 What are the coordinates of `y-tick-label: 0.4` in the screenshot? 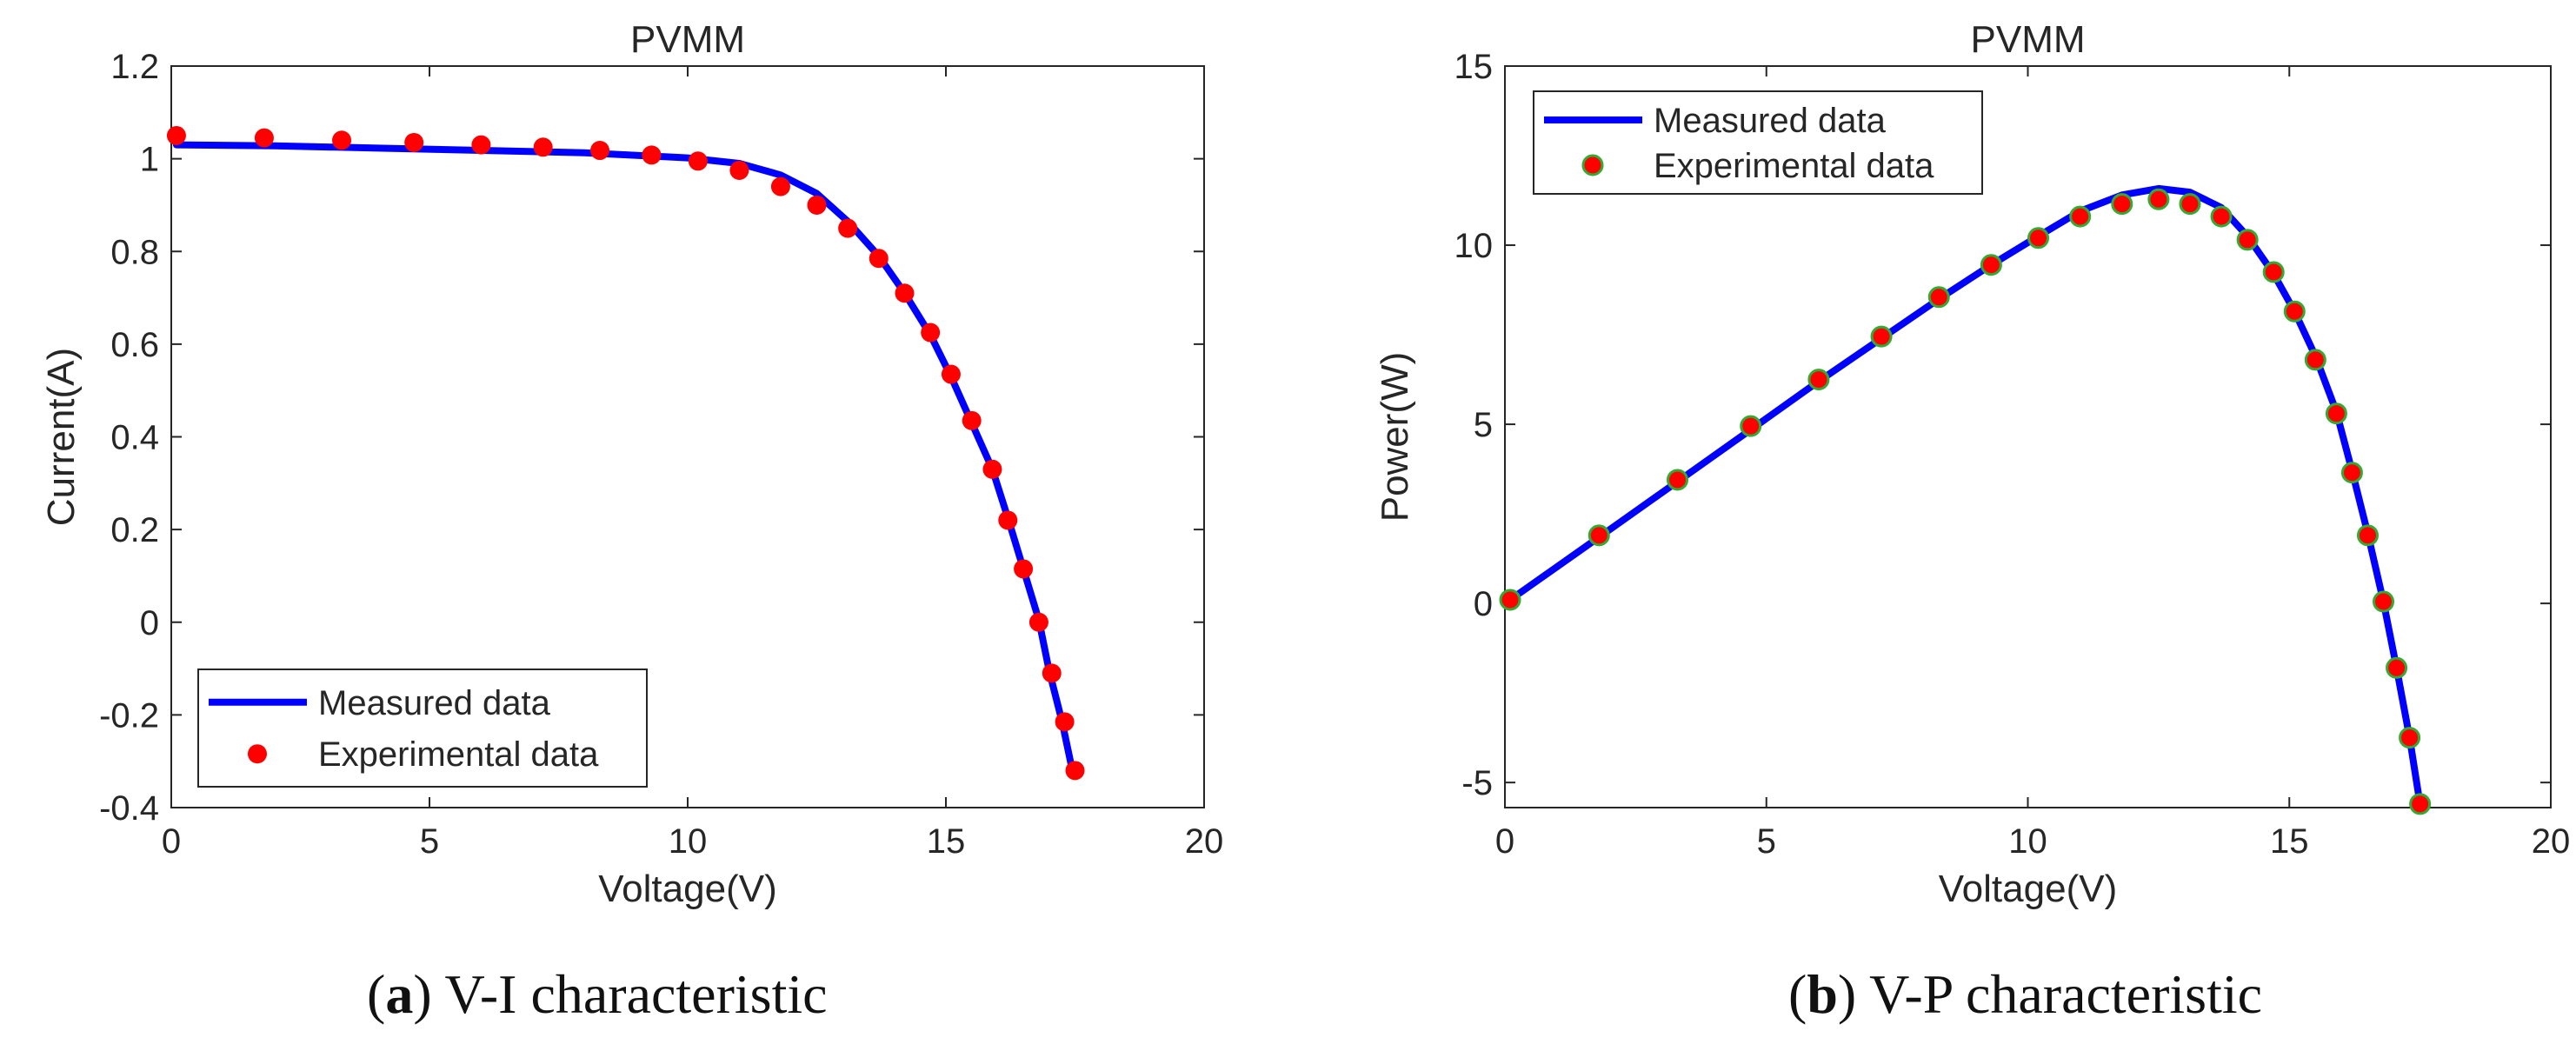 It's located at (134, 438).